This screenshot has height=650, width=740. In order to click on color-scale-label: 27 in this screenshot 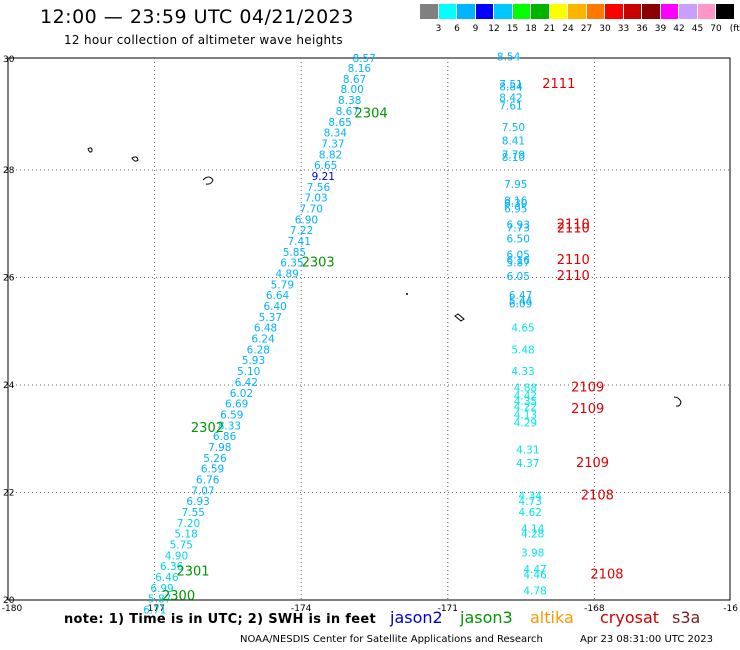, I will do `click(586, 29)`.